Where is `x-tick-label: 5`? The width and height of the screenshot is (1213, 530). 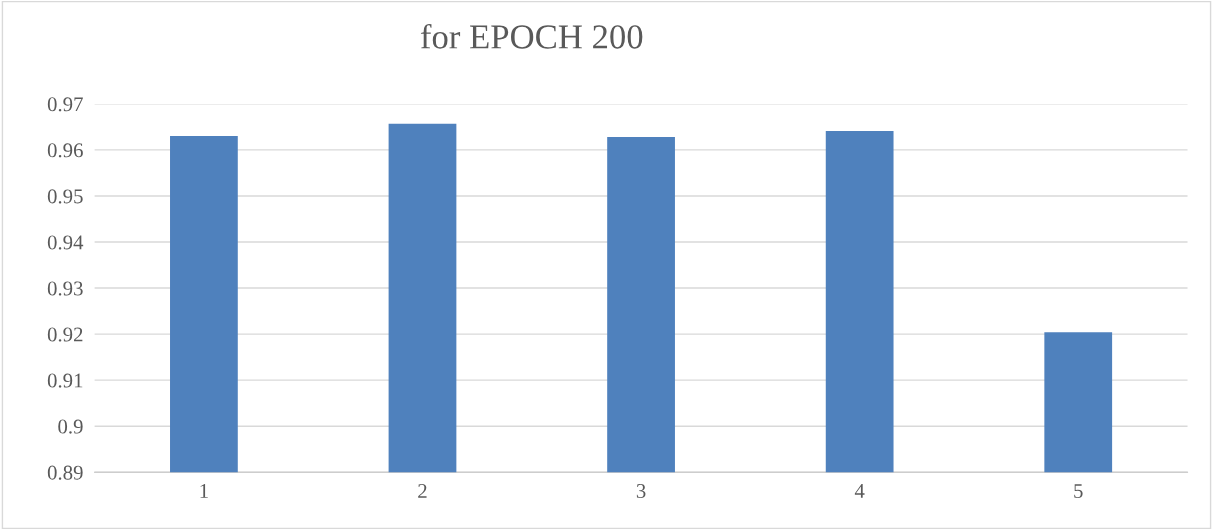
x-tick-label: 5 is located at coordinates (1078, 491).